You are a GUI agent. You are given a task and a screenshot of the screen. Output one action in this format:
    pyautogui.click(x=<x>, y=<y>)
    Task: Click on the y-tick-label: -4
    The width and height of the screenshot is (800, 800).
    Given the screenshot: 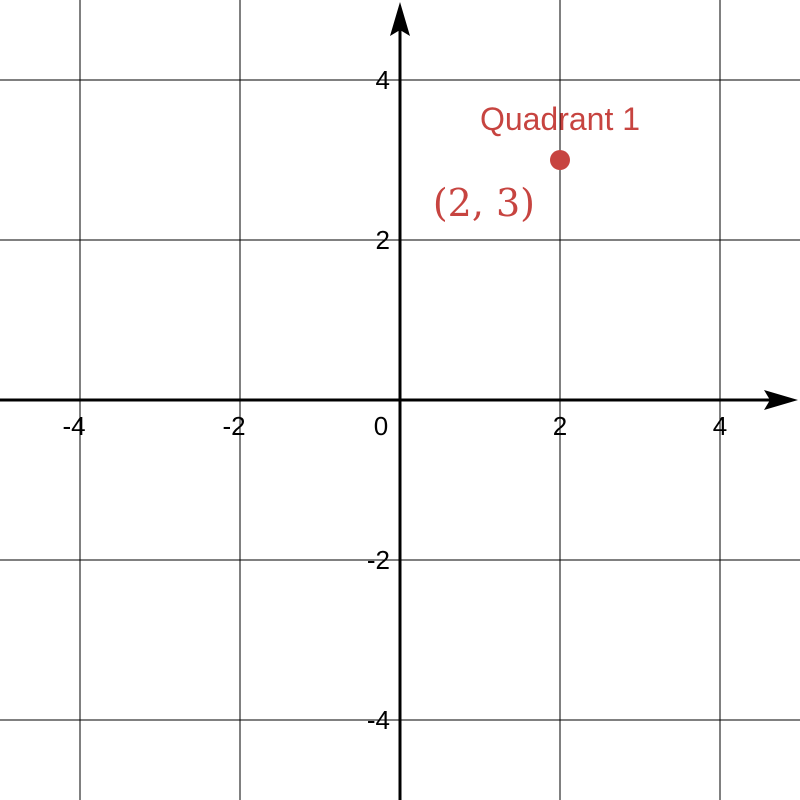 What is the action you would take?
    pyautogui.click(x=378, y=720)
    